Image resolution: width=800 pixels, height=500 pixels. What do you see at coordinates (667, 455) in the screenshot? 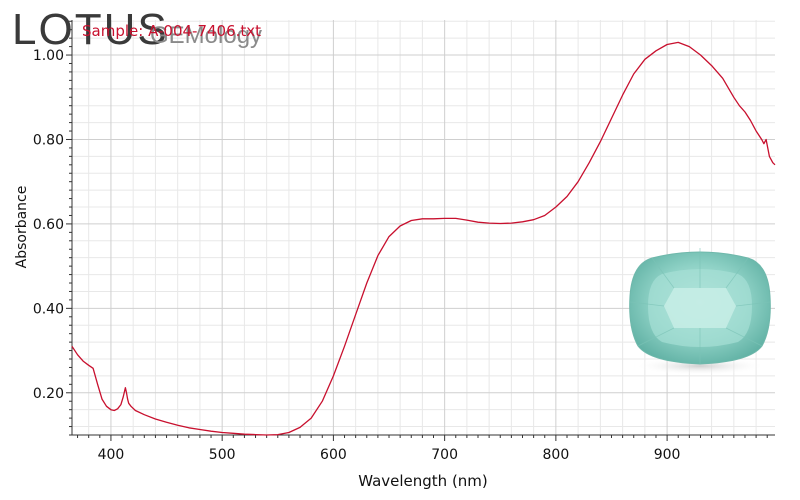
I see `x-tick-label: 900` at bounding box center [667, 455].